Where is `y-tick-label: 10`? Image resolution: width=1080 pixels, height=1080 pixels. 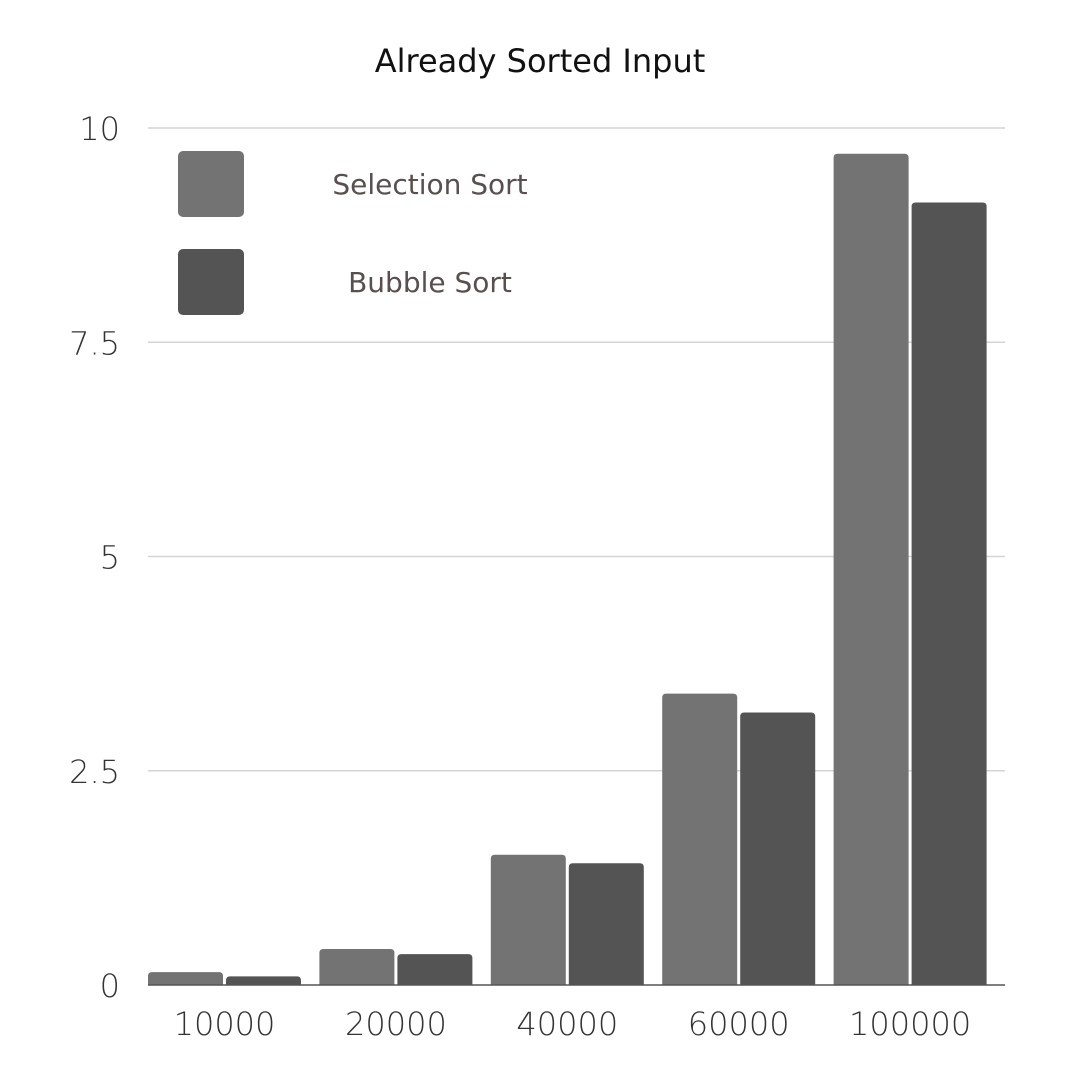 y-tick-label: 10 is located at coordinates (99, 129).